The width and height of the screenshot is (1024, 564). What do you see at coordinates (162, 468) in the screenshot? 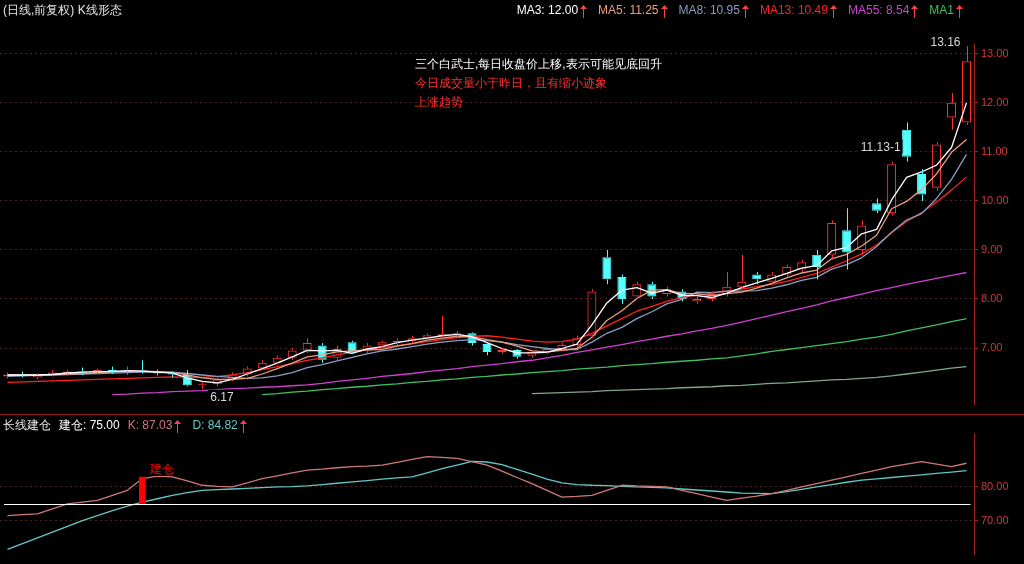
I see `annotation: 建仓` at bounding box center [162, 468].